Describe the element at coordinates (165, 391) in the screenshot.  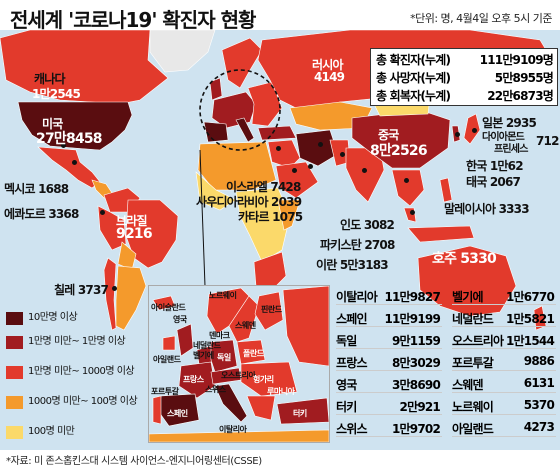
I see `inset-label-portugal: 포르투갈` at that location.